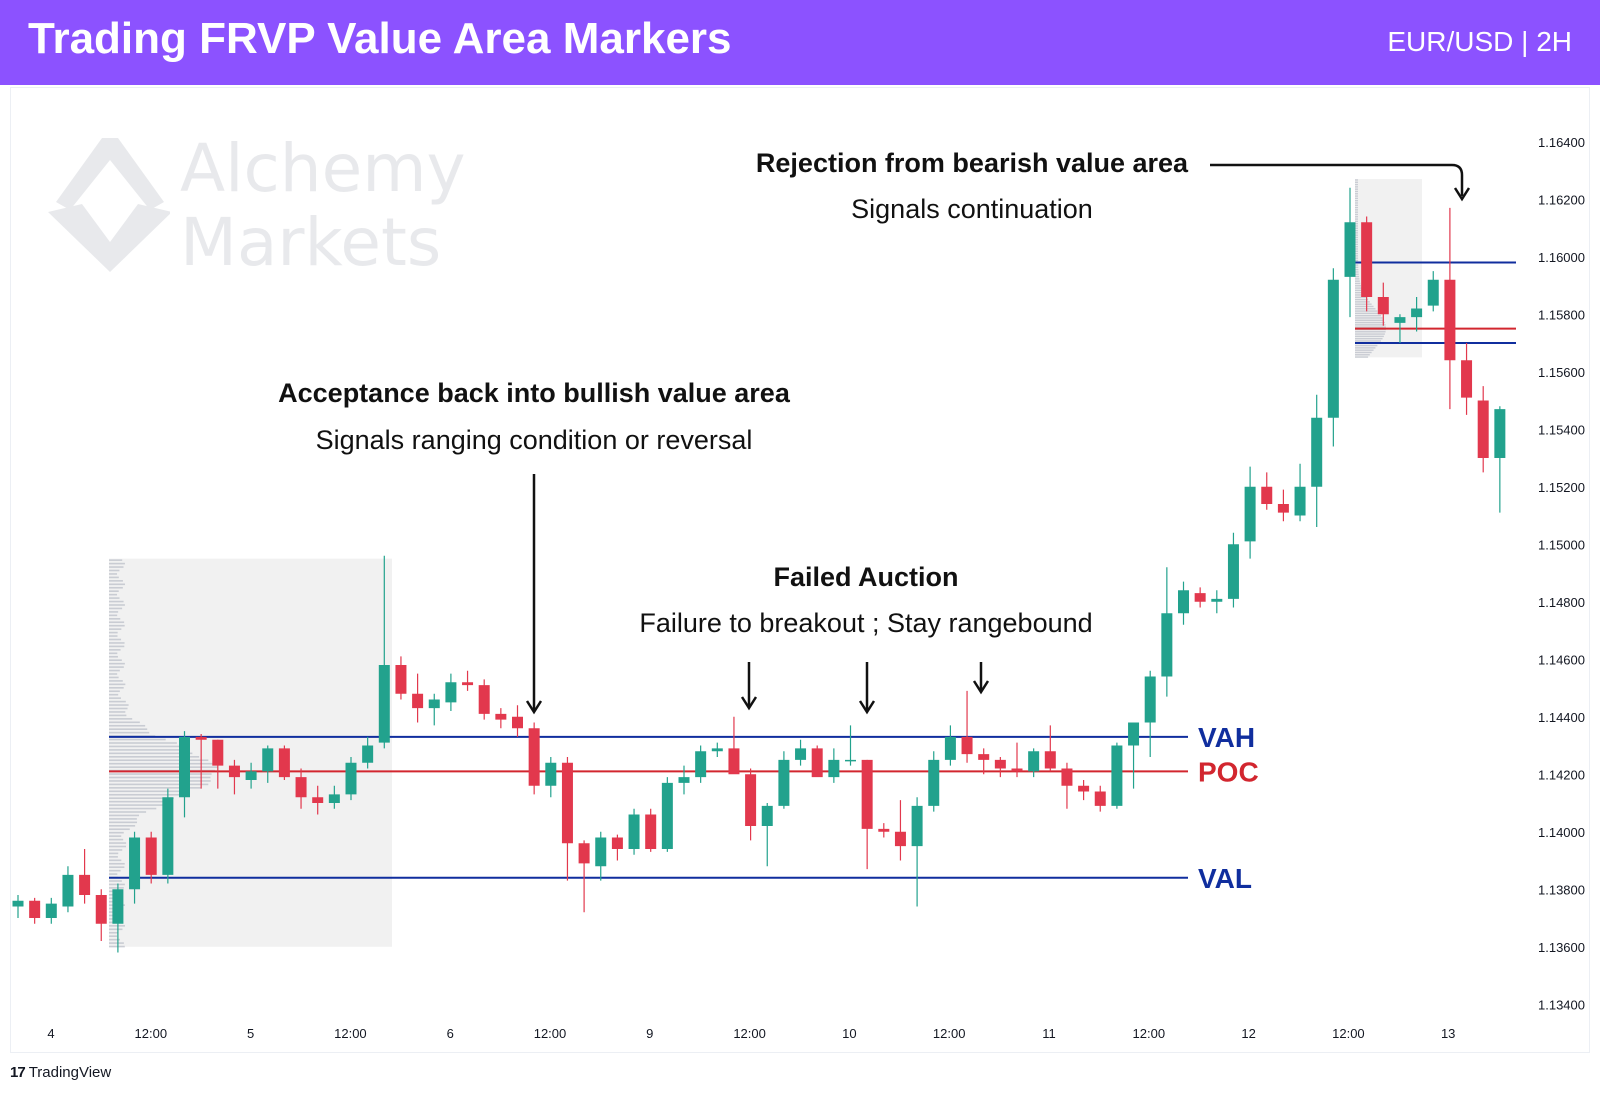 Image resolution: width=1600 pixels, height=1095 pixels. I want to click on annotation-failed-auction-subtitle: Failure to breakout ; Stay rangebound, so click(865, 623).